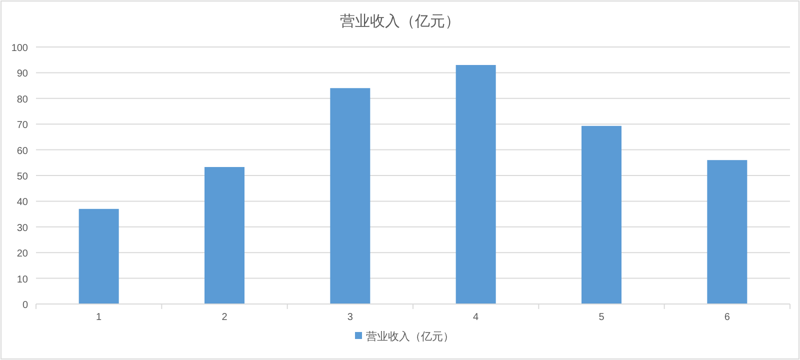  What do you see at coordinates (22, 126) in the screenshot?
I see `y-tick-label: 70` at bounding box center [22, 126].